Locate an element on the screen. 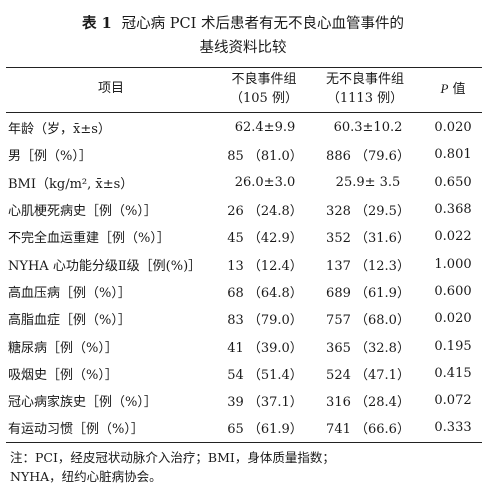 This screenshot has height=494, width=486. cell-group-b: 689 （61.9） is located at coordinates (368, 293).